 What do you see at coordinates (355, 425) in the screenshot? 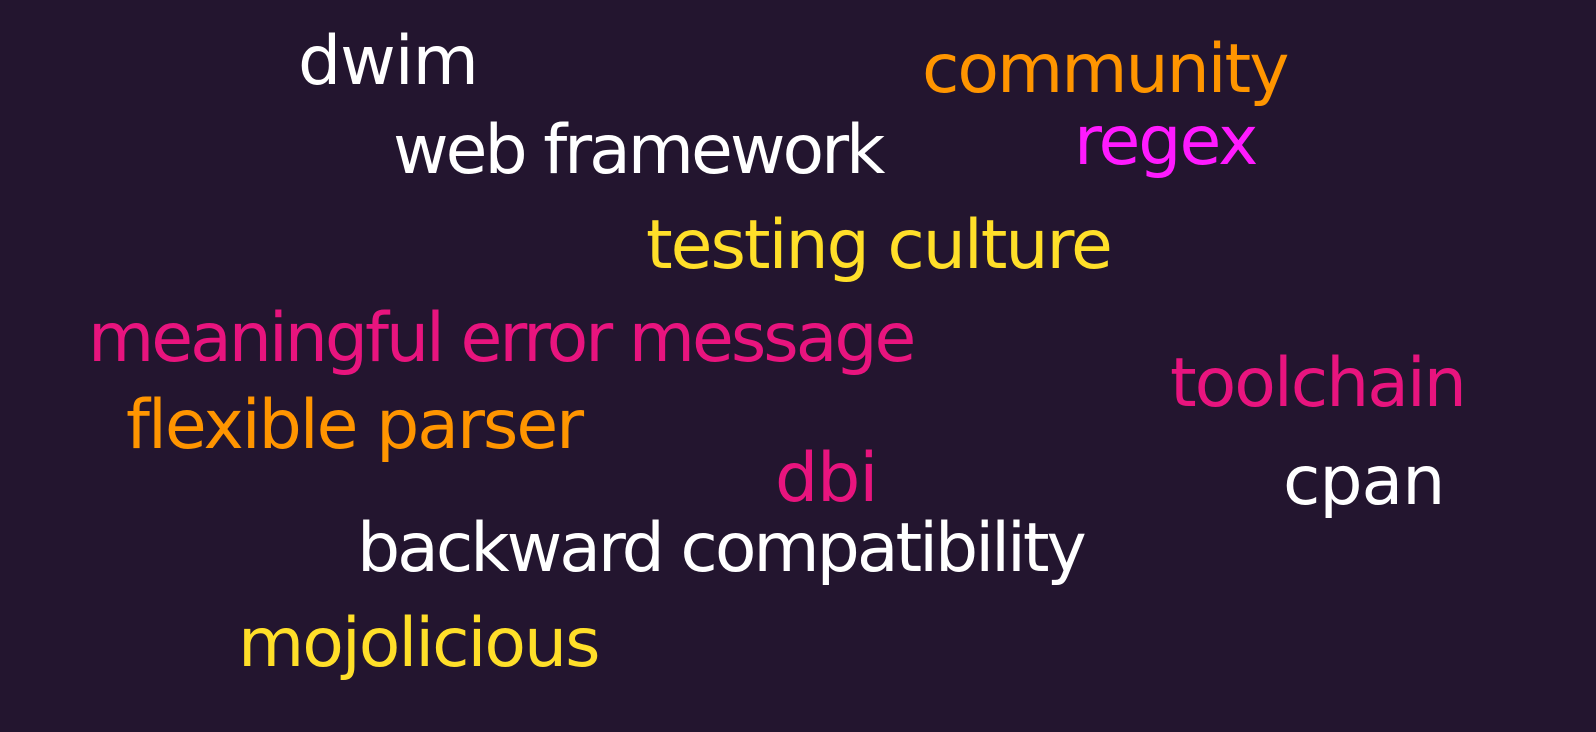
I see `word-flexible-parser: flexible parser` at bounding box center [355, 425].